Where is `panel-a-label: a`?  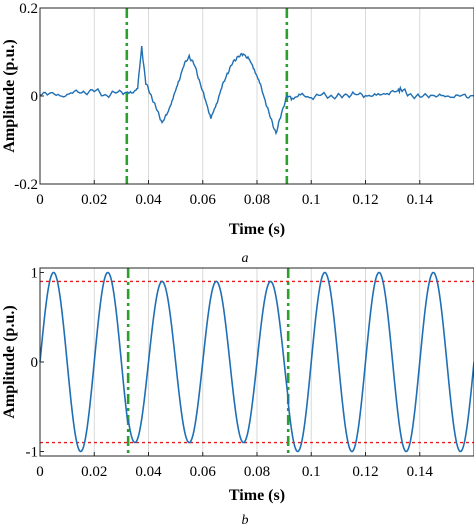 panel-a-label: a is located at coordinates (245, 258).